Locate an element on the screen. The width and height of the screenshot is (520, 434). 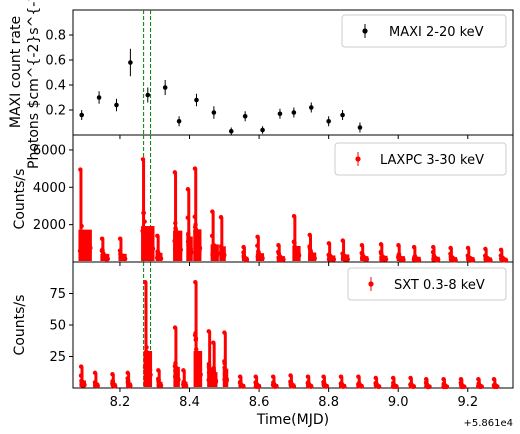
maxi-ylabel-line2: Photons $cm^{-2}s^{-1}$ is located at coordinates (34, 84).